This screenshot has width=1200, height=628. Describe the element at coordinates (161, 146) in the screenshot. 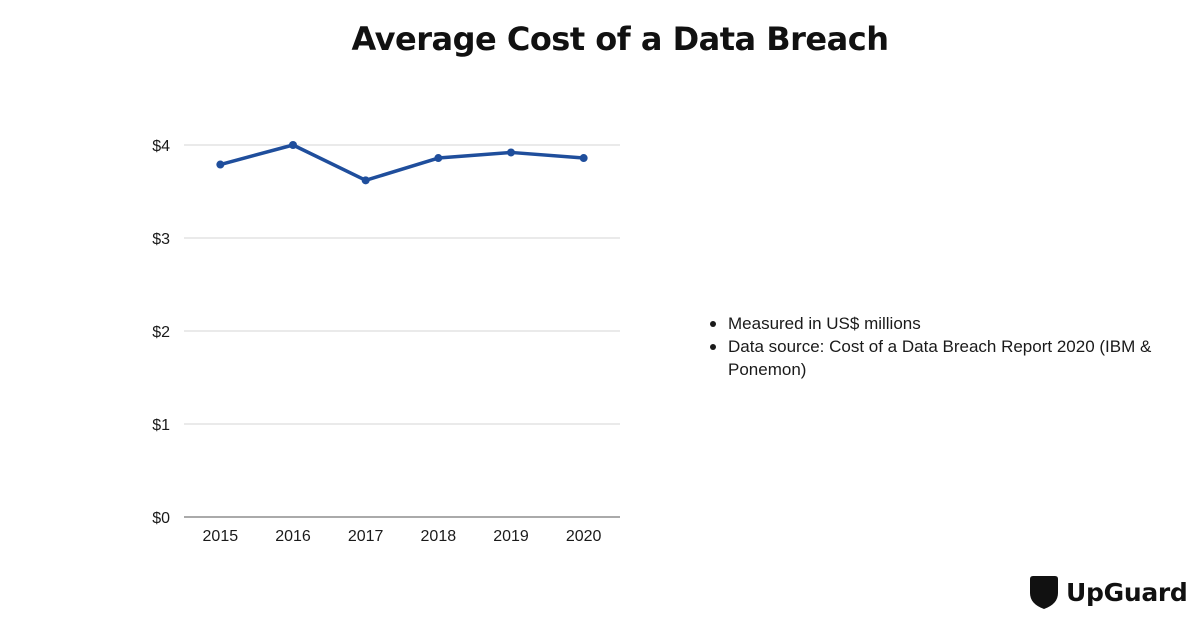

I see `y-tick-label: $4` at that location.